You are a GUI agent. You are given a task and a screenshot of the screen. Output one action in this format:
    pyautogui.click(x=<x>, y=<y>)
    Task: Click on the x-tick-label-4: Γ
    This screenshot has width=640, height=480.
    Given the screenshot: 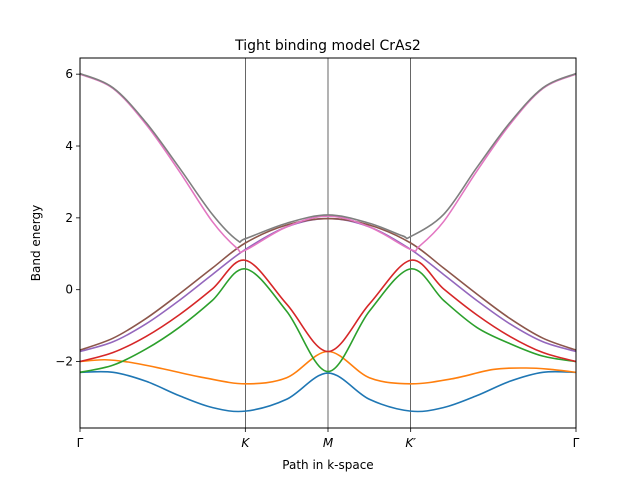 What is the action you would take?
    pyautogui.click(x=576, y=443)
    